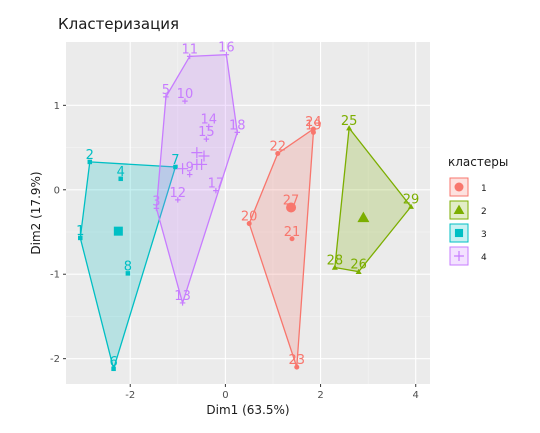 The width and height of the screenshot is (540, 433). Describe the element at coordinates (484, 235) in the screenshot. I see `legend-label-3: 3` at that location.